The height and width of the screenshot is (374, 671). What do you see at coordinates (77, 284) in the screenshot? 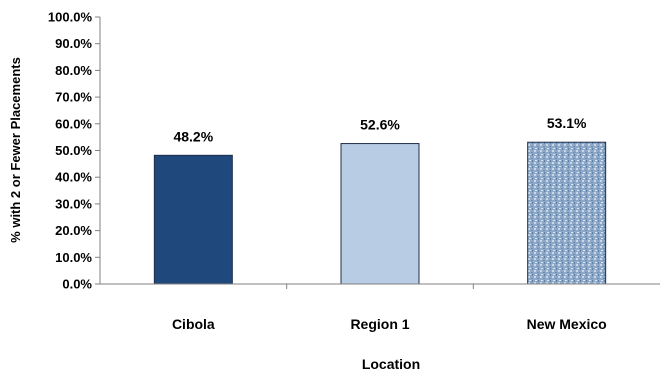
I see `y-tick-label: 0.0%` at bounding box center [77, 284].